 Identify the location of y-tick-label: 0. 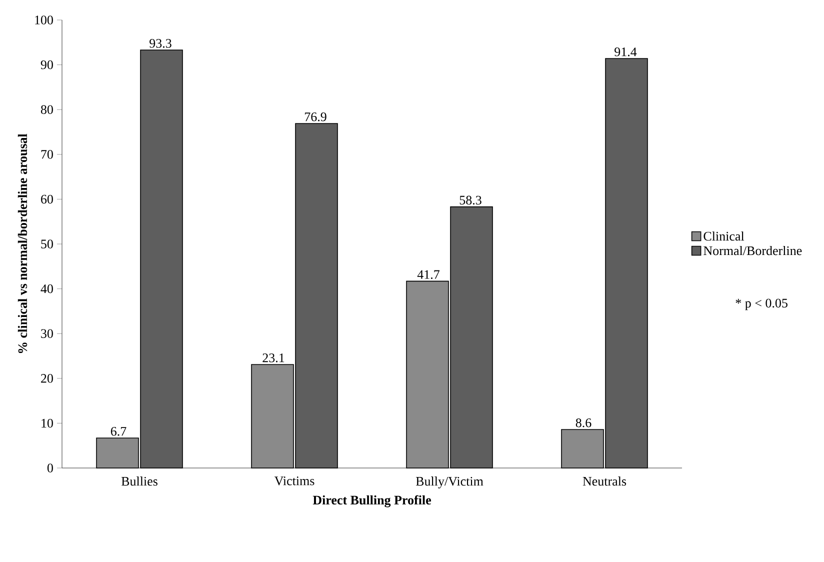
(50, 468).